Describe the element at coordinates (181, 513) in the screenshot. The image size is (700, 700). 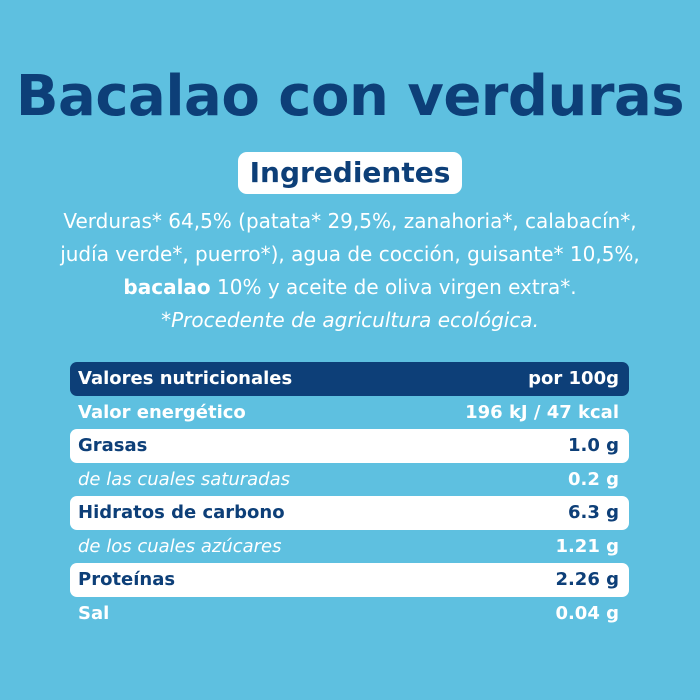
I see `row-label: Hidratos de carbono` at that location.